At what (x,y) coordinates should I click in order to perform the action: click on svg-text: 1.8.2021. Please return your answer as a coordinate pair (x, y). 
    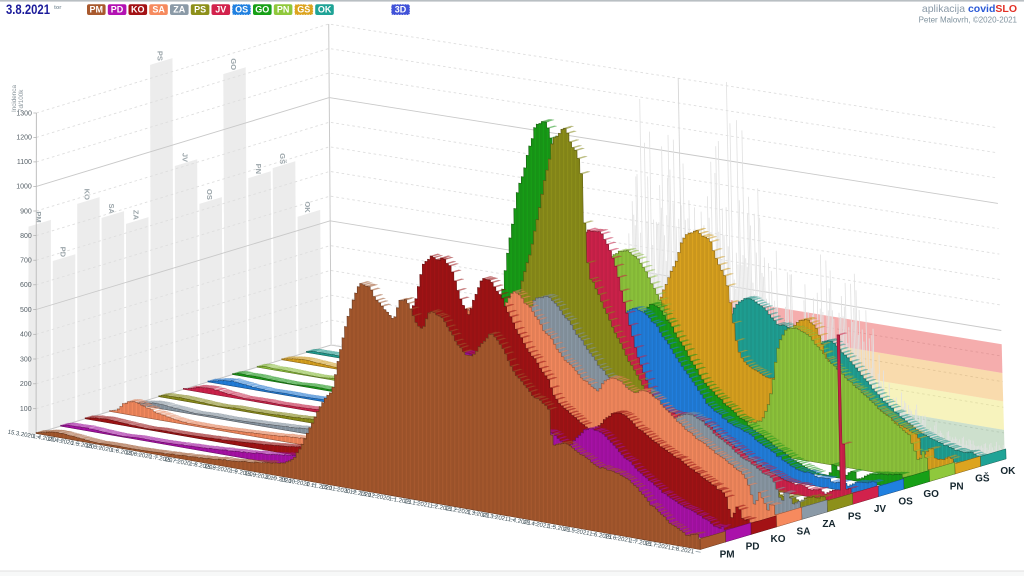
    Looking at the image, I should click on (682, 551).